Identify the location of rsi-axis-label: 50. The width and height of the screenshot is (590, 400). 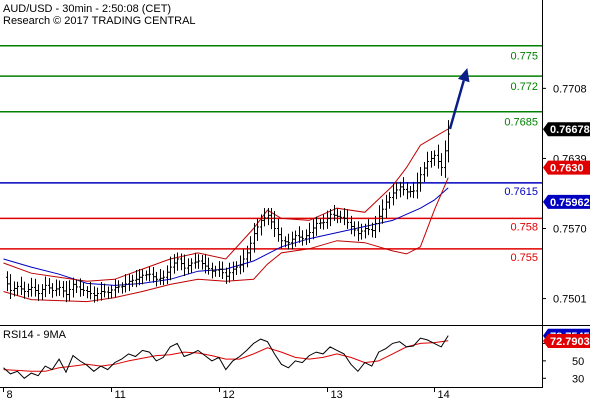
(578, 362).